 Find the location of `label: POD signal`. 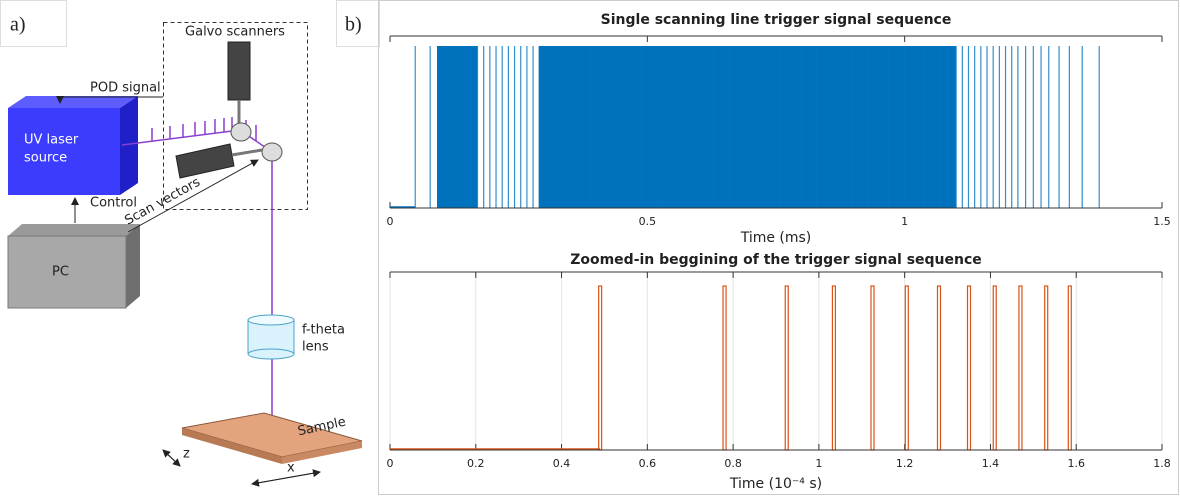

label: POD signal is located at coordinates (125, 88).